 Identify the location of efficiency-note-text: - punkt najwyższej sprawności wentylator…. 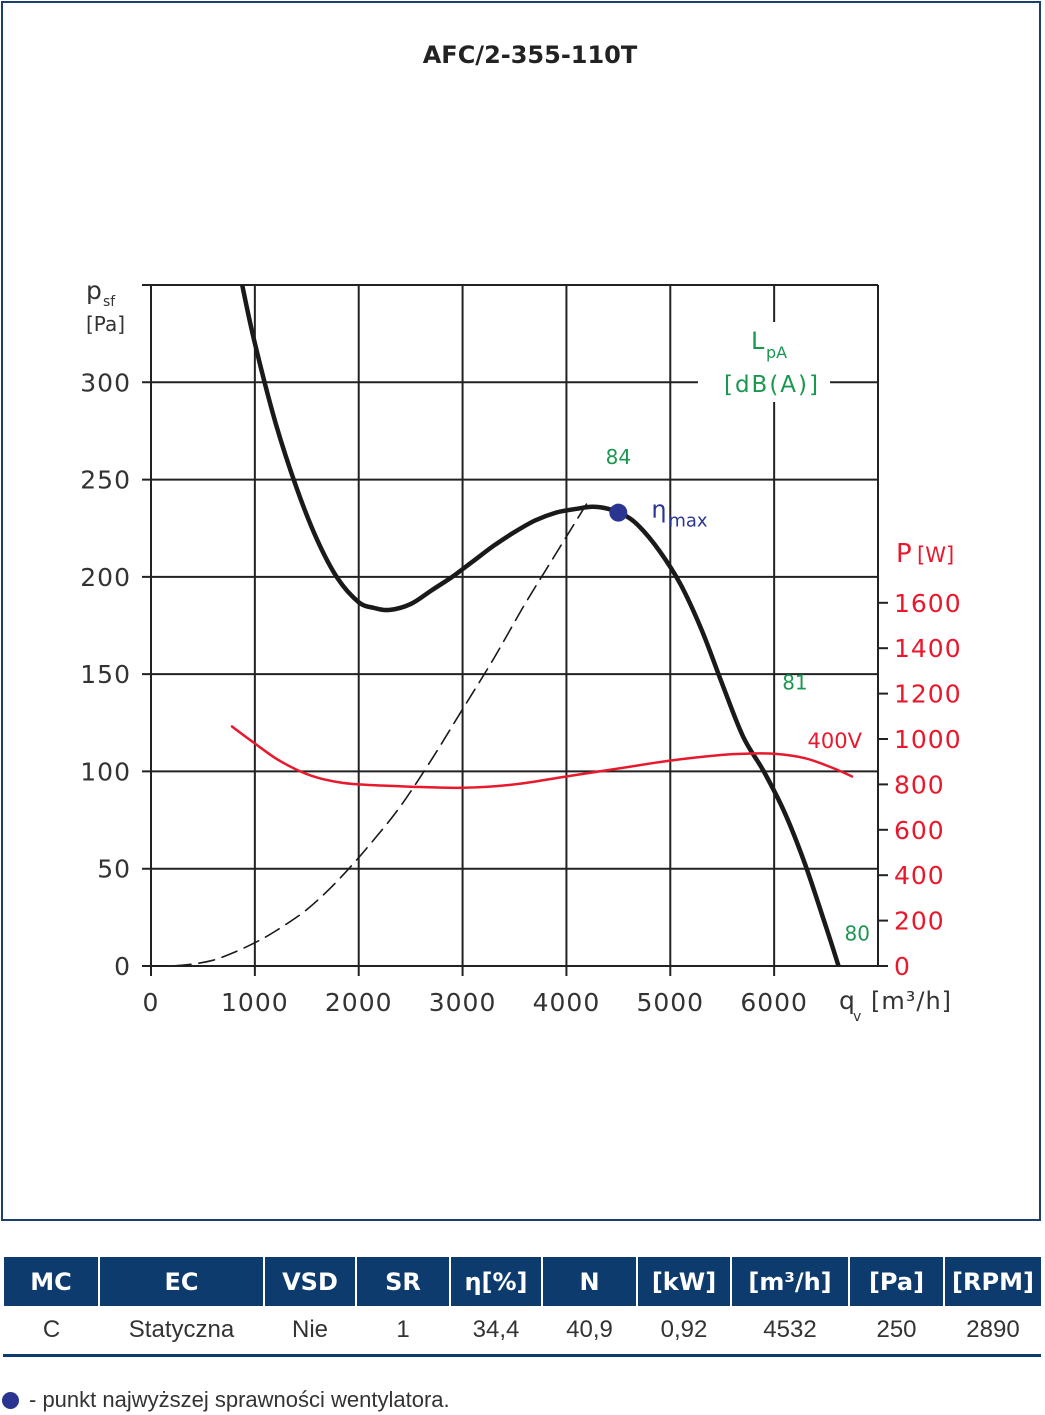
(239, 1399).